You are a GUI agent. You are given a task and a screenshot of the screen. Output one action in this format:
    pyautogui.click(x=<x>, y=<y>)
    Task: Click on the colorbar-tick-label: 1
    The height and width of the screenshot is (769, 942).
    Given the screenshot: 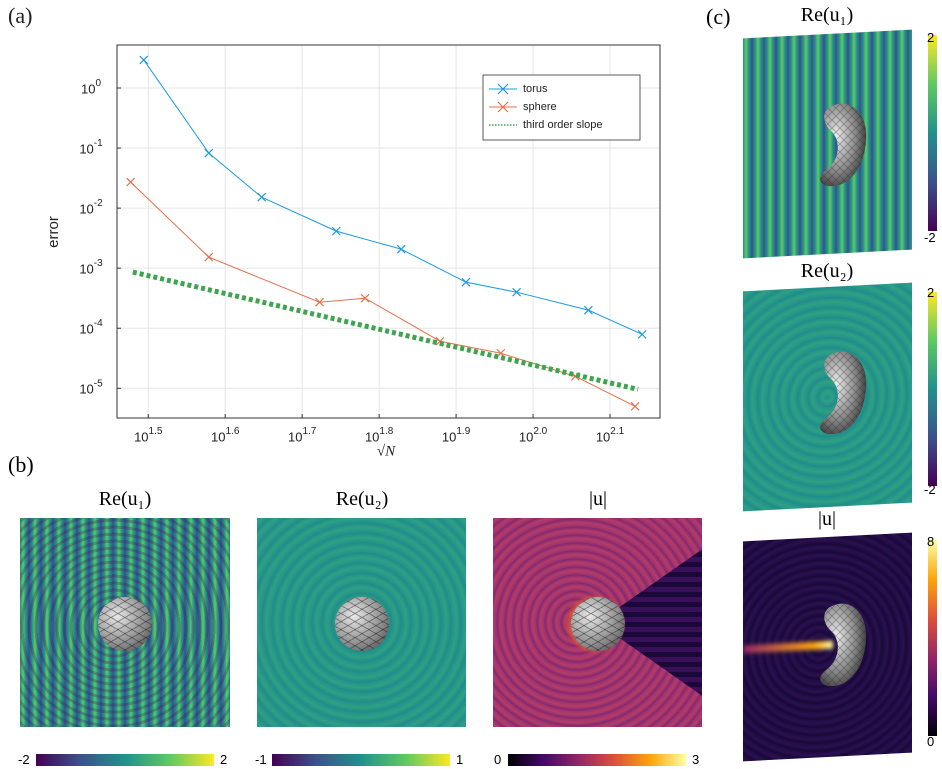 What is the action you would take?
    pyautogui.click(x=460, y=759)
    